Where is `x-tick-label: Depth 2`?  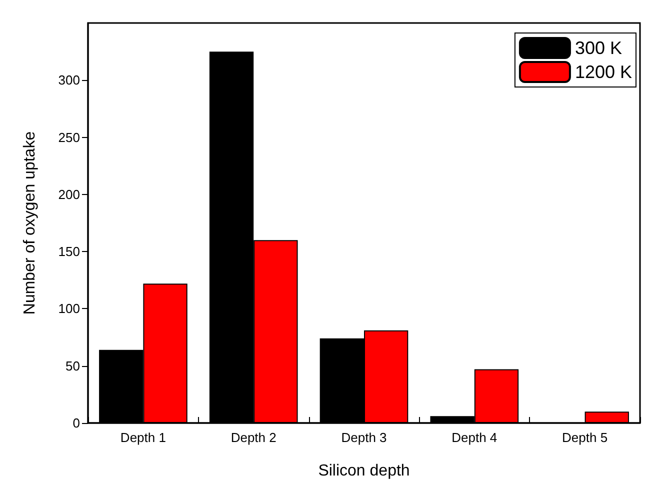
x-tick-label: Depth 2 is located at coordinates (253, 437).